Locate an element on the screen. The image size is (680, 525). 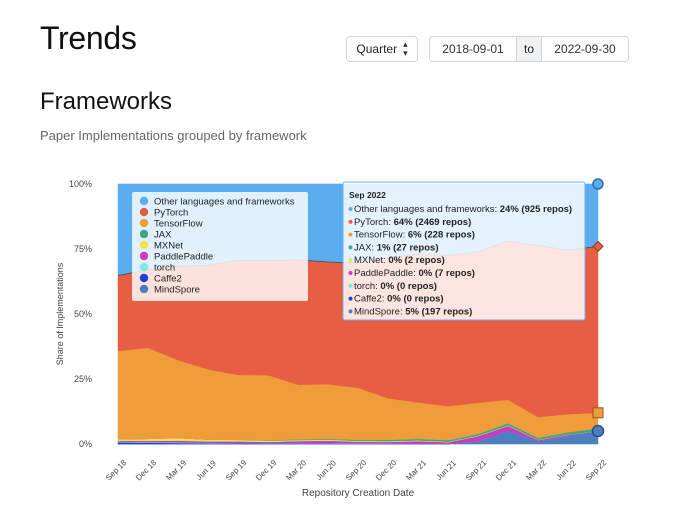
x-tick-label: Mar 20 is located at coordinates (296, 470).